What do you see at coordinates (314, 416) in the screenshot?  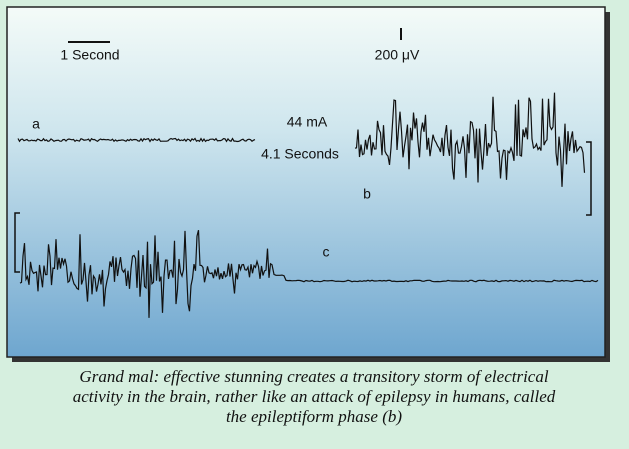 I see `caption-line: the epileptiform phase (b)` at bounding box center [314, 416].